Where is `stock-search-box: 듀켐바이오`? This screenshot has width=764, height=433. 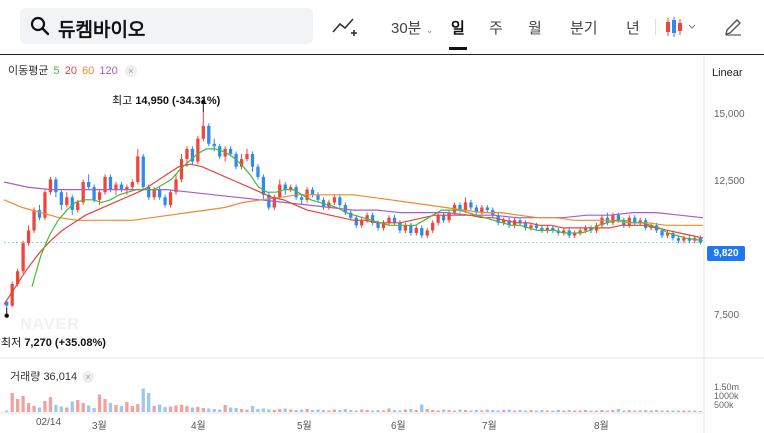
stock-search-box: 듀켐바이오 is located at coordinates (166, 26).